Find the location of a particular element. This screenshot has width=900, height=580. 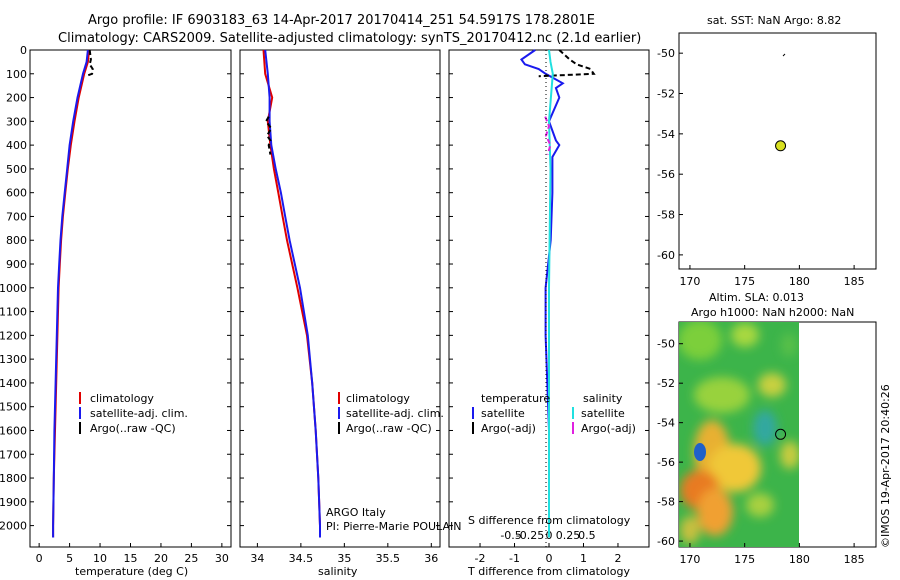

depth-tick-label: 1000 is located at coordinates (13, 288).